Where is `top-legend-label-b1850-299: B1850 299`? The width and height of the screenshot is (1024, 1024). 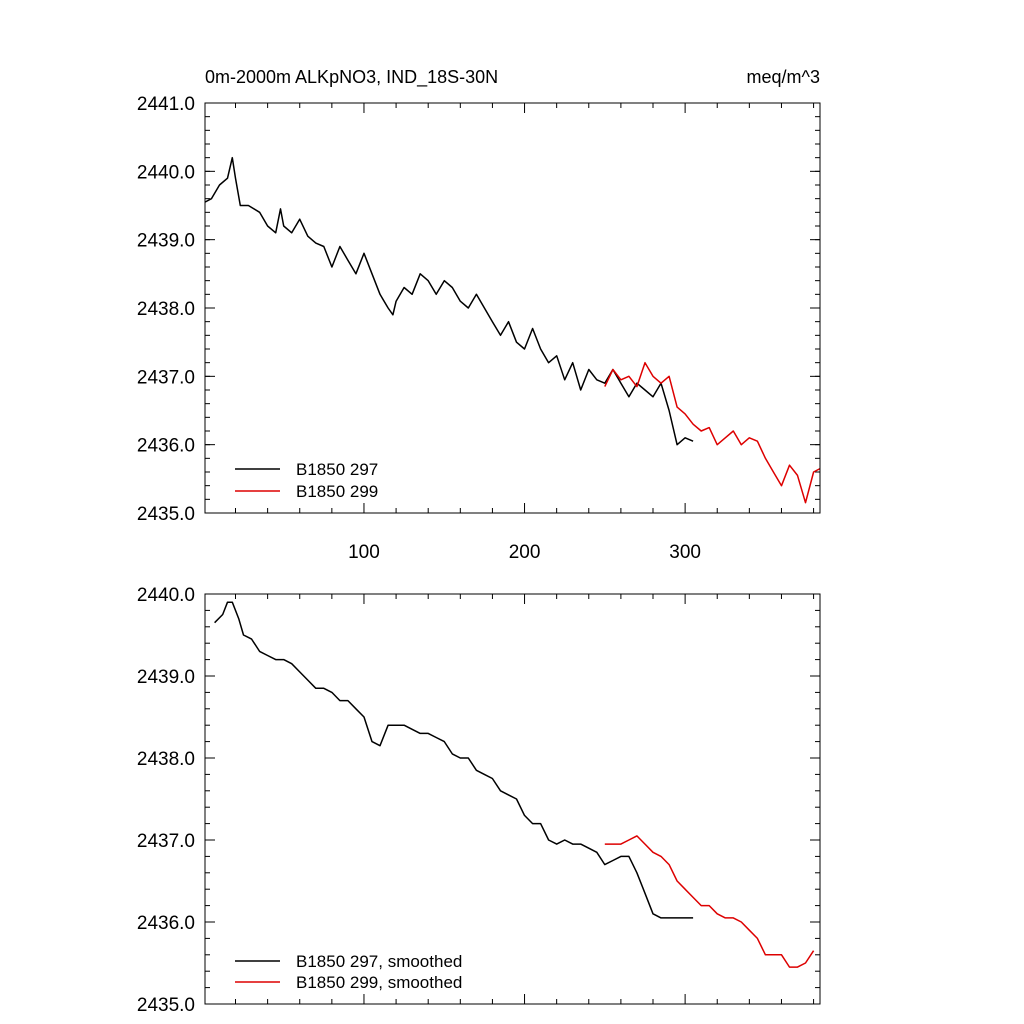
top-legend-label-b1850-299: B1850 299 is located at coordinates (337, 491).